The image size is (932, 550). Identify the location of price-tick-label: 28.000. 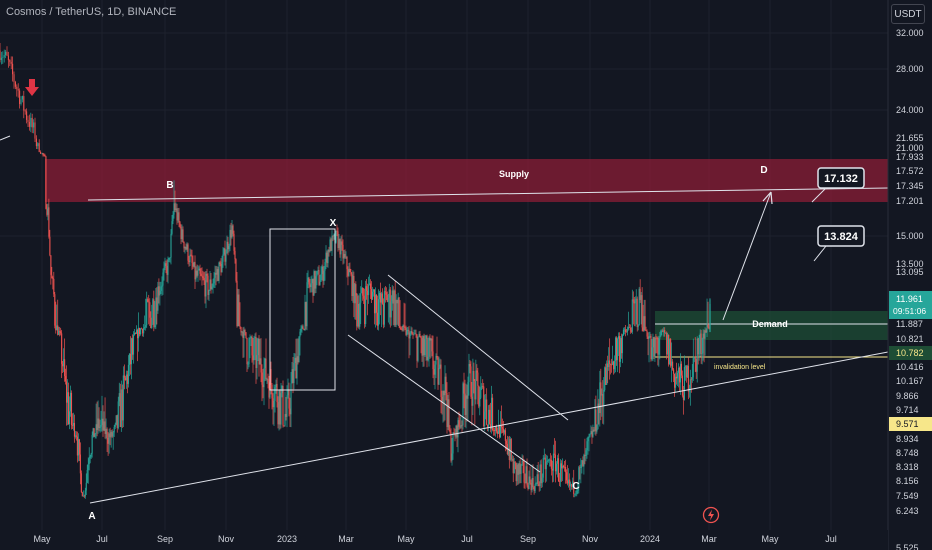
(910, 69).